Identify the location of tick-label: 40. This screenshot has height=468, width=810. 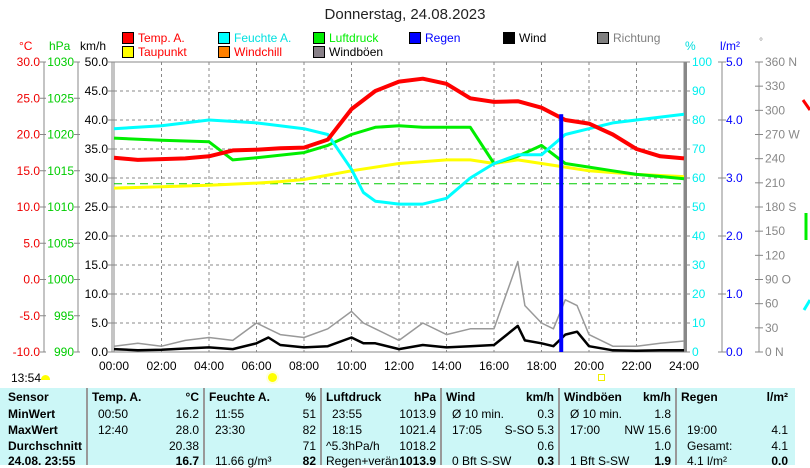
(699, 236).